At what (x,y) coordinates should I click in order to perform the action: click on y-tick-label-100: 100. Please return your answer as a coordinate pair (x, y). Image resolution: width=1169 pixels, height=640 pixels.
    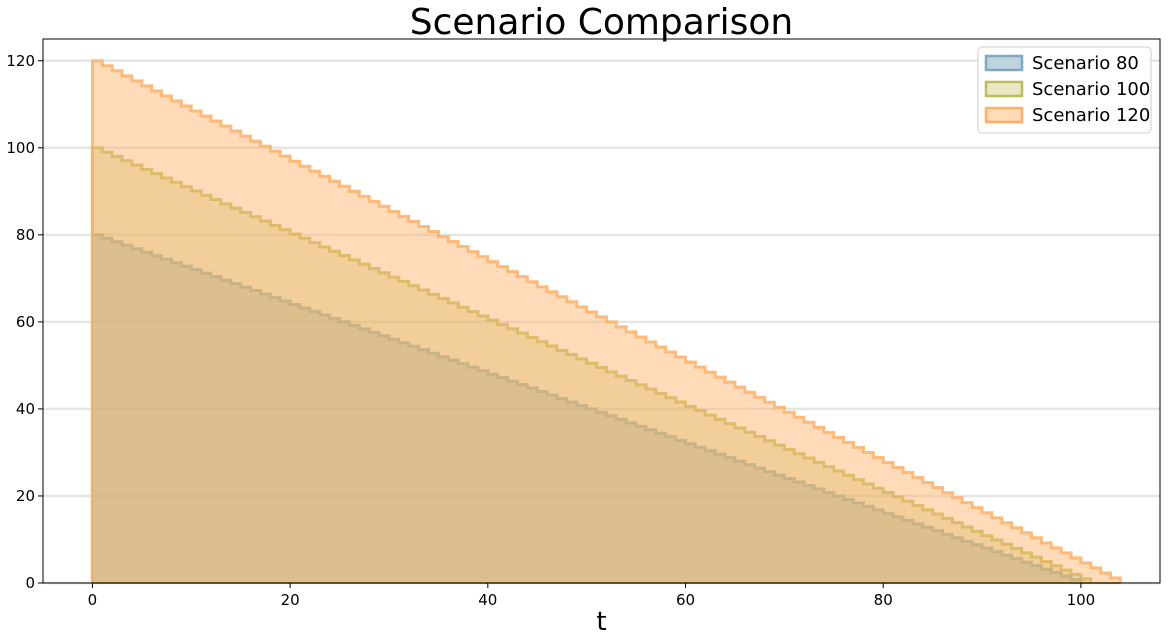
    Looking at the image, I should click on (20, 148).